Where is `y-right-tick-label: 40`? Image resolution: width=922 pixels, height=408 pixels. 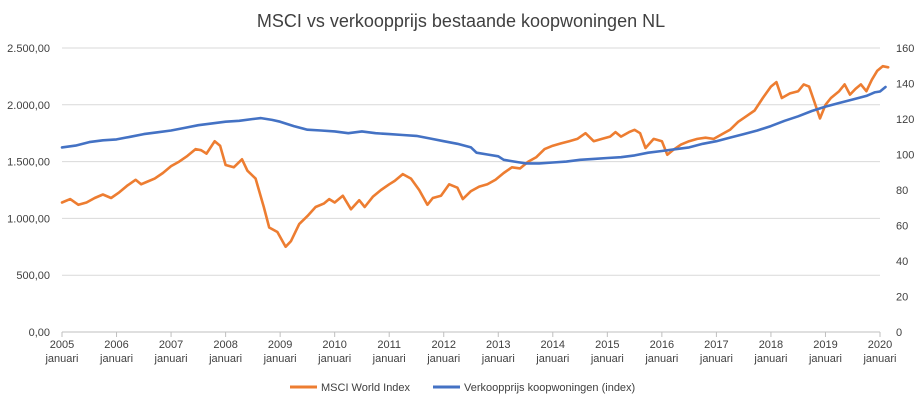
y-right-tick-label: 40 is located at coordinates (902, 262).